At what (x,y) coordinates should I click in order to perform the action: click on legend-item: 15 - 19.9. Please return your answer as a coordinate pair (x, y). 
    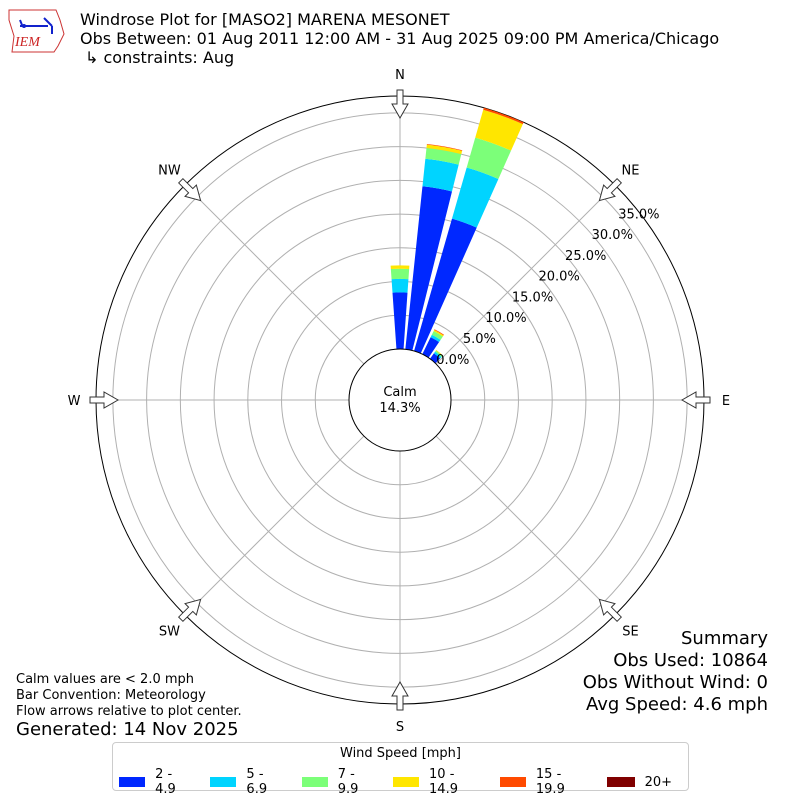
    Looking at the image, I should click on (545, 782).